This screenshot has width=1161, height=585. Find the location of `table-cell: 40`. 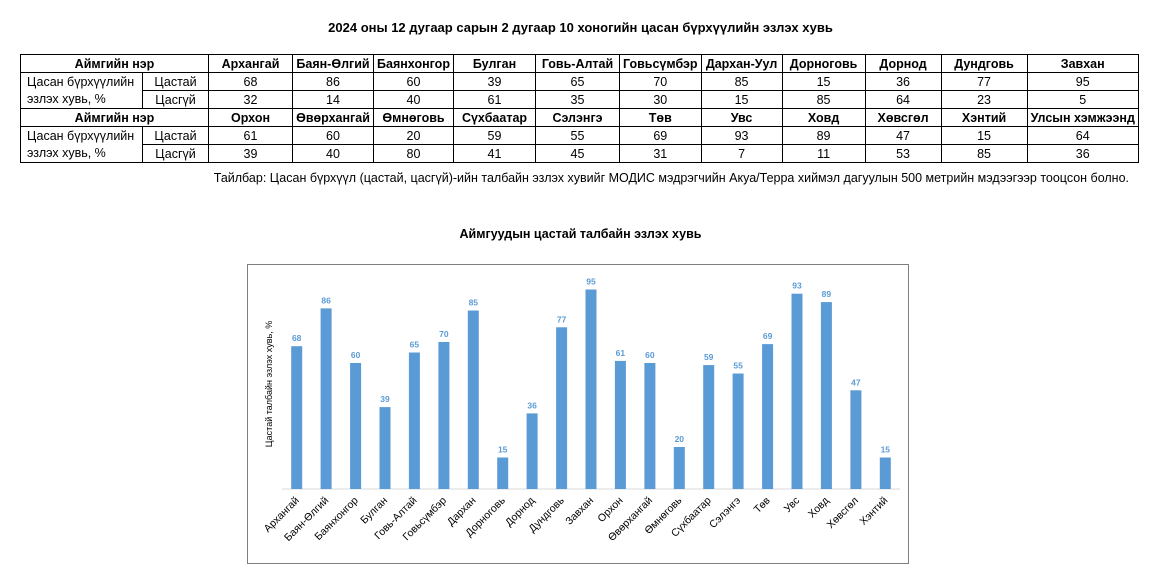

table-cell: 40 is located at coordinates (413, 99).